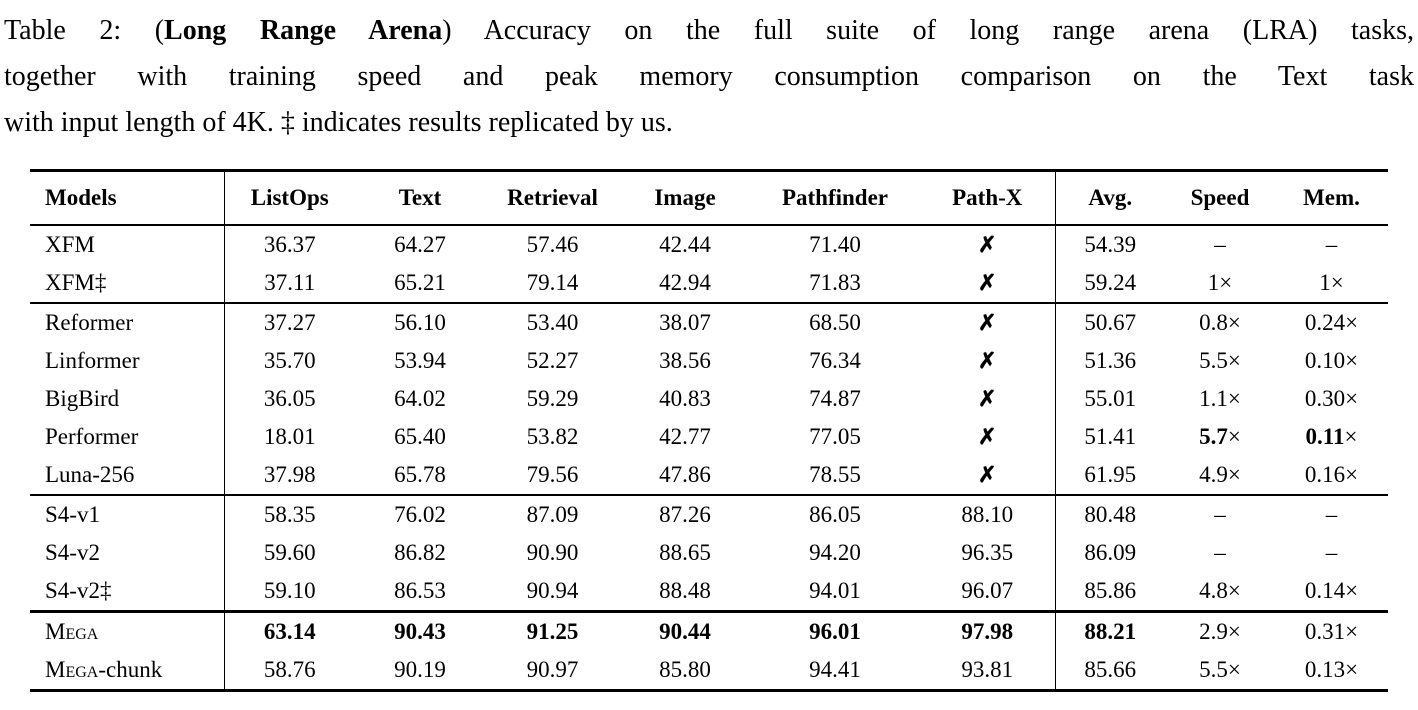 Image resolution: width=1418 pixels, height=710 pixels. I want to click on model-name-text: XFM, so click(70, 244).